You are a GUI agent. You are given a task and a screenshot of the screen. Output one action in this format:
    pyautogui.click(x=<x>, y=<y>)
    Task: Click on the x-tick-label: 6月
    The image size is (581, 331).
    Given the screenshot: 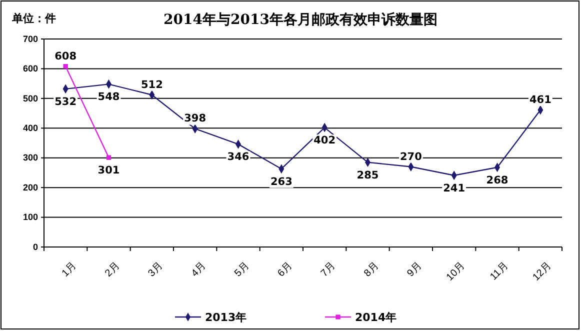 What is the action you would take?
    pyautogui.click(x=285, y=270)
    